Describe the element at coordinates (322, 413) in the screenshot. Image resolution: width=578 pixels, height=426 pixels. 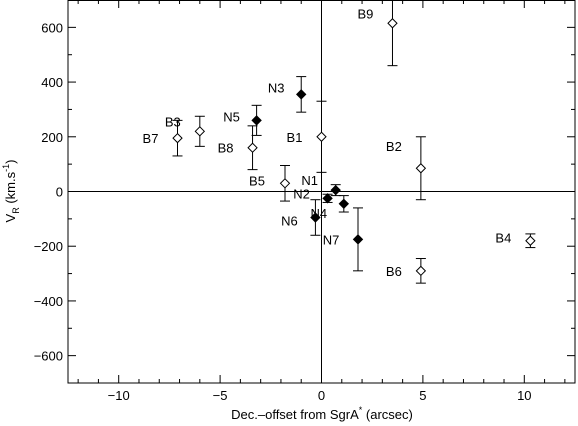
I see `x-axis-title: Dec.–offset from SgrA* (arcsec)` at that location.